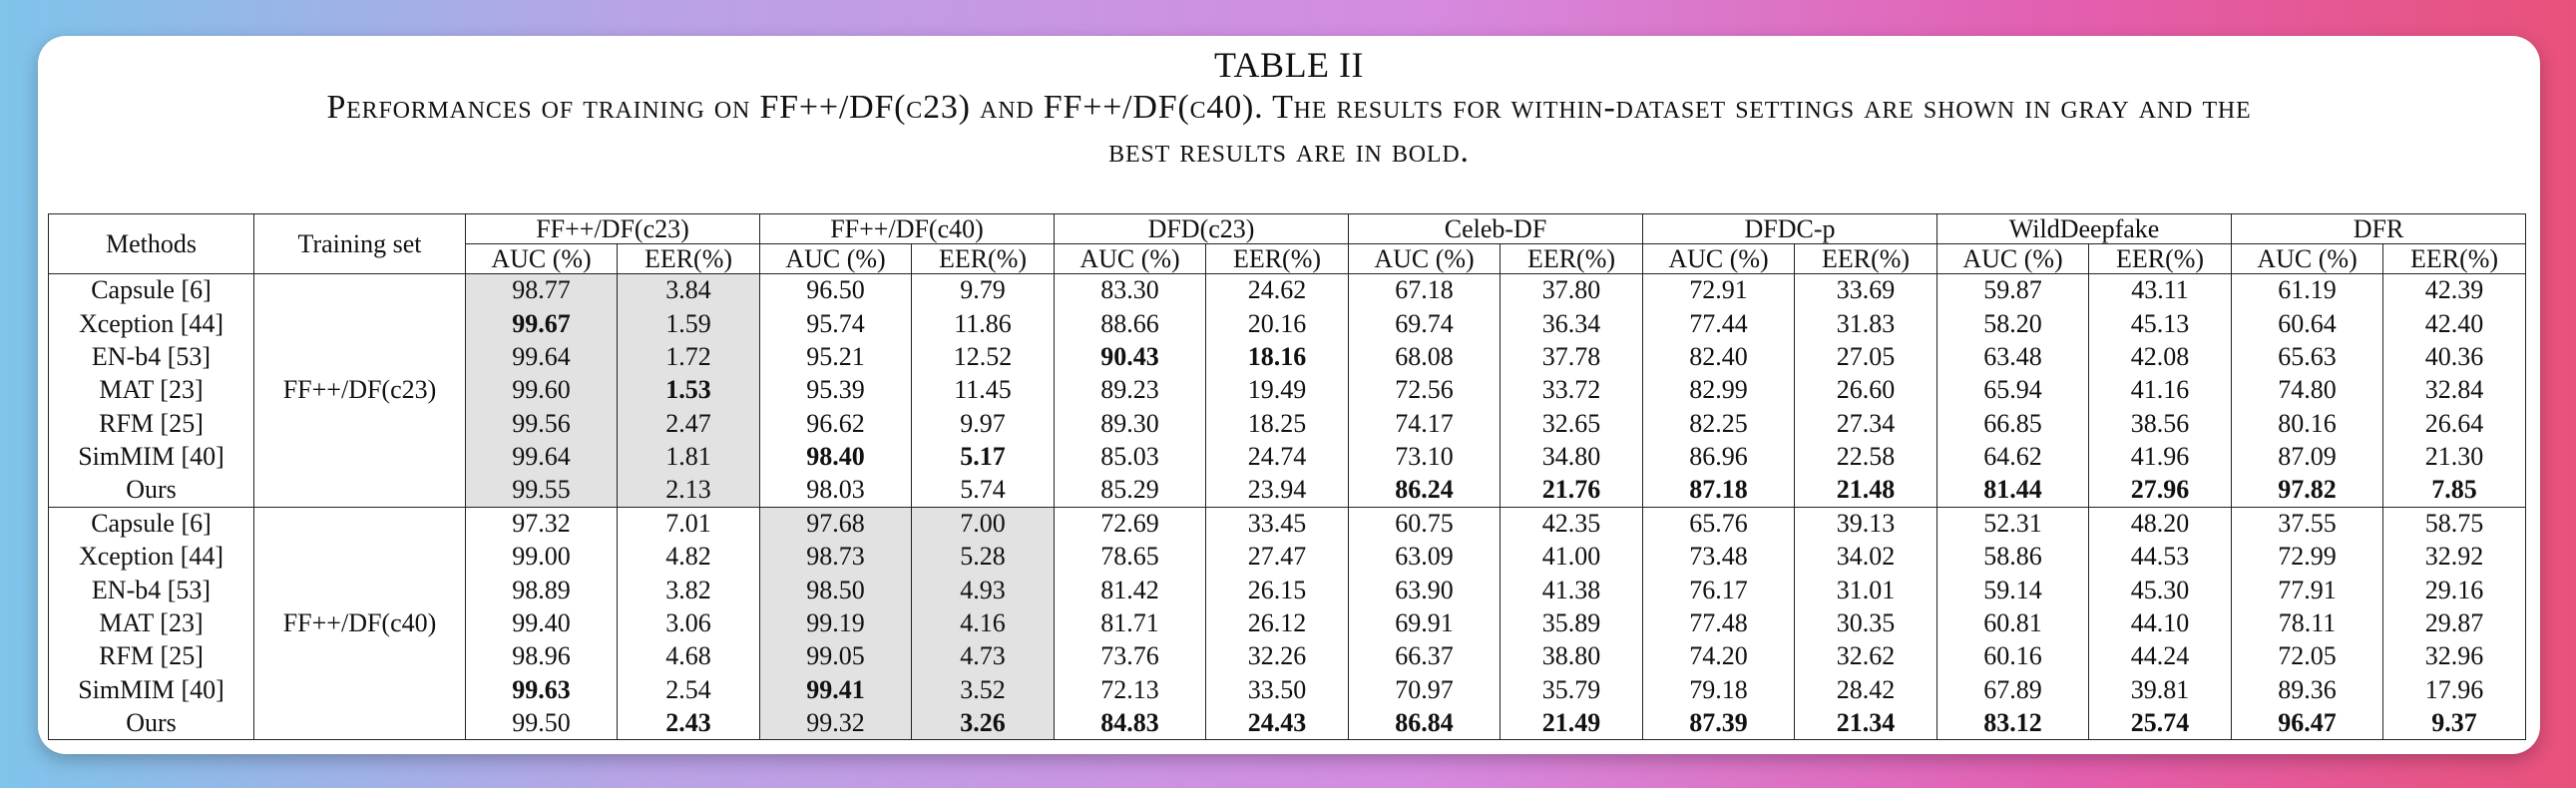 Image resolution: width=2576 pixels, height=788 pixels. Describe the element at coordinates (1866, 390) in the screenshot. I see `eer-value-cell: 26.60` at that location.